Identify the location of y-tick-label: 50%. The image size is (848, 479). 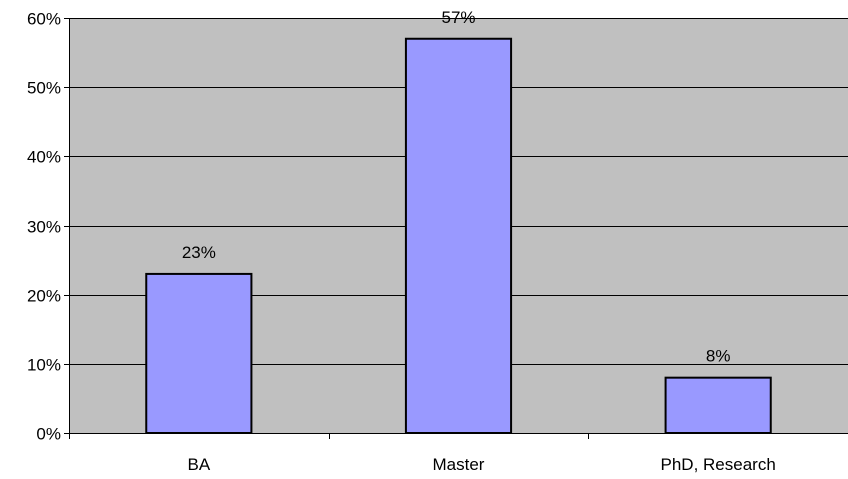
(44, 88).